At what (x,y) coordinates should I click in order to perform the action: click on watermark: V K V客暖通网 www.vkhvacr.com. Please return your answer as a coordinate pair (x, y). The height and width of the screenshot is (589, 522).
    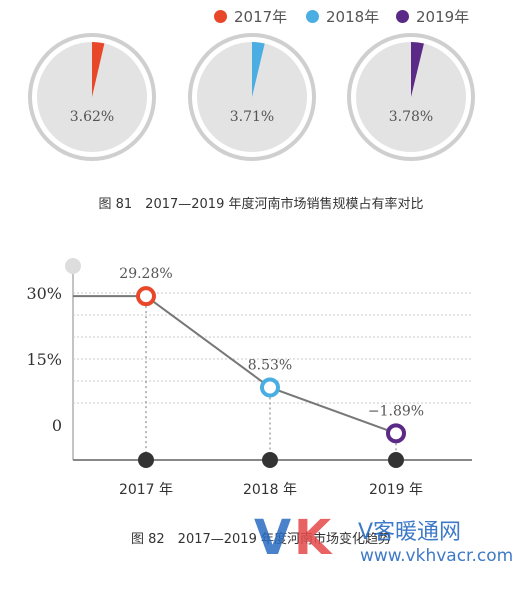
    Looking at the image, I should click on (386, 543).